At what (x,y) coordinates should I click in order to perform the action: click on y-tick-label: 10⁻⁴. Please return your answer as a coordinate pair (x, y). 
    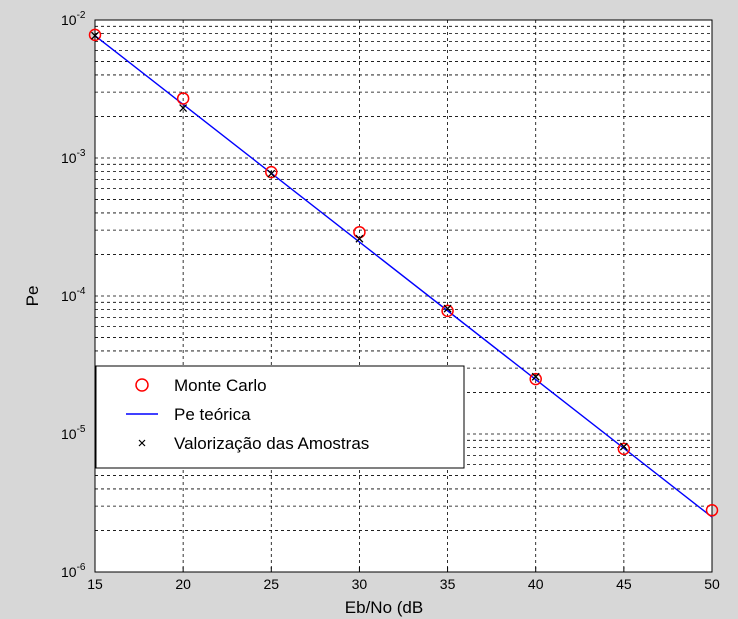
    Looking at the image, I should click on (73, 295).